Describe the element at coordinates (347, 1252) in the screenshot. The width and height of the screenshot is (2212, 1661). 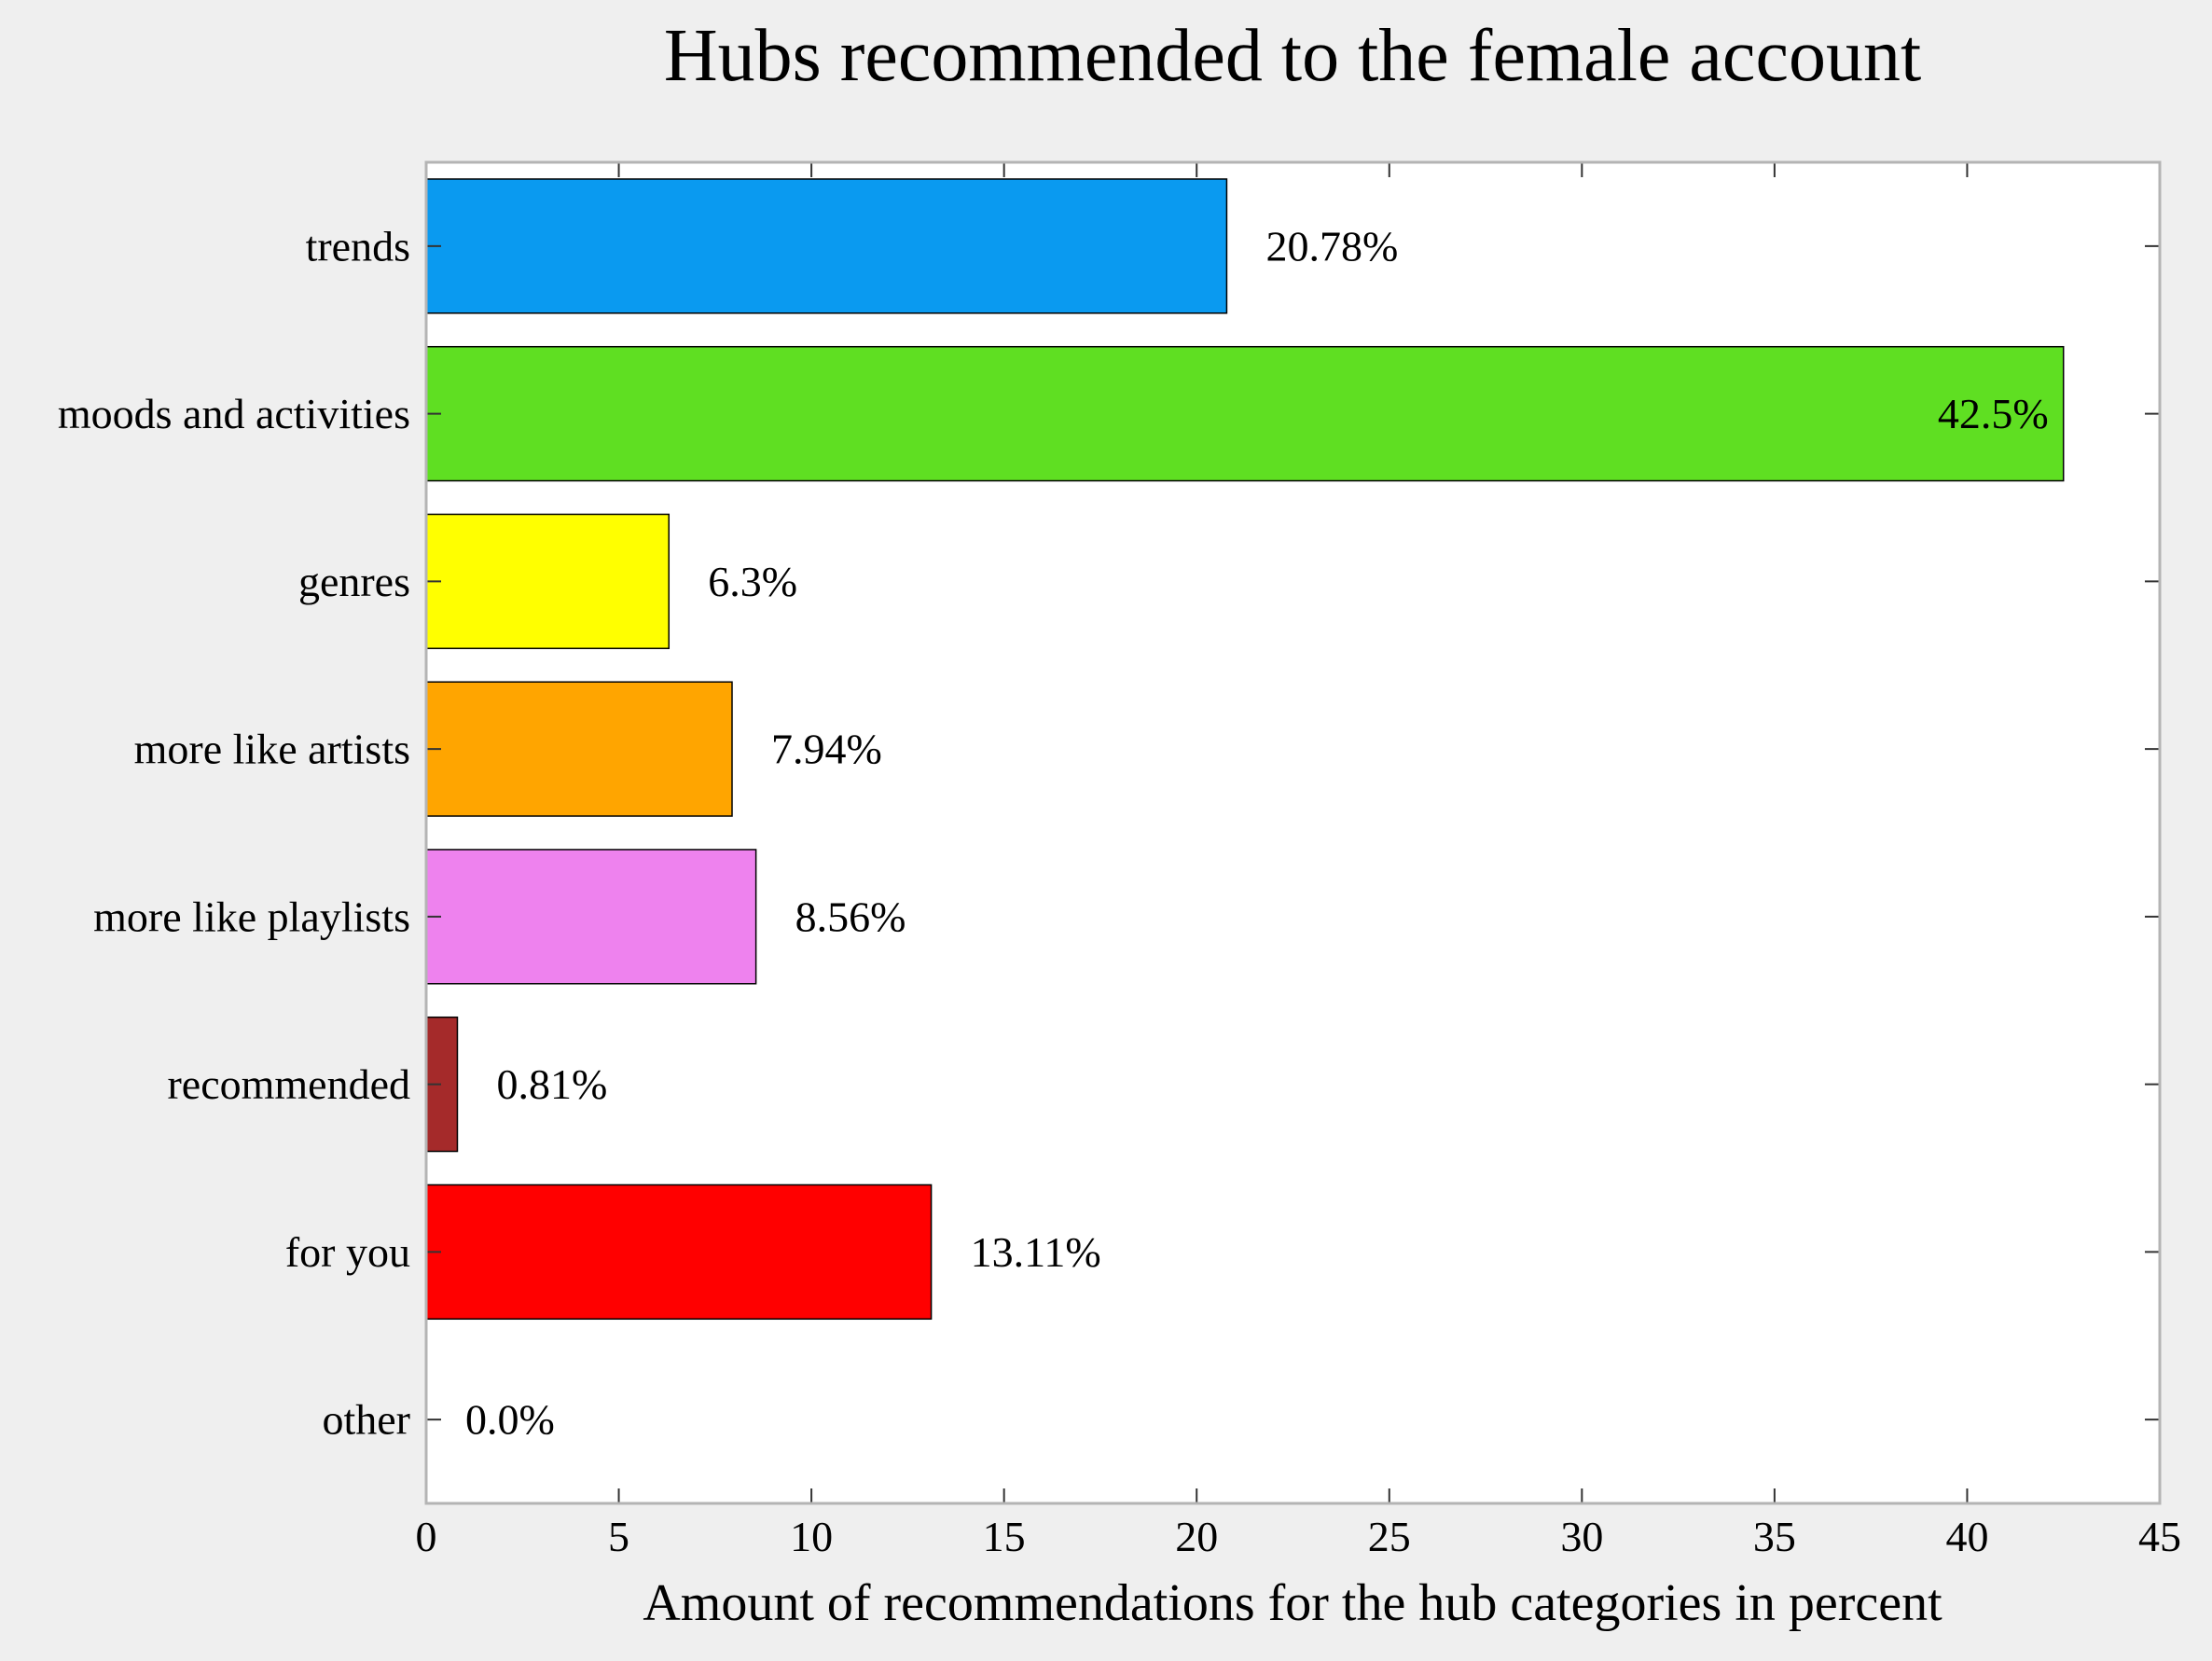
I see `category-label: for you` at that location.